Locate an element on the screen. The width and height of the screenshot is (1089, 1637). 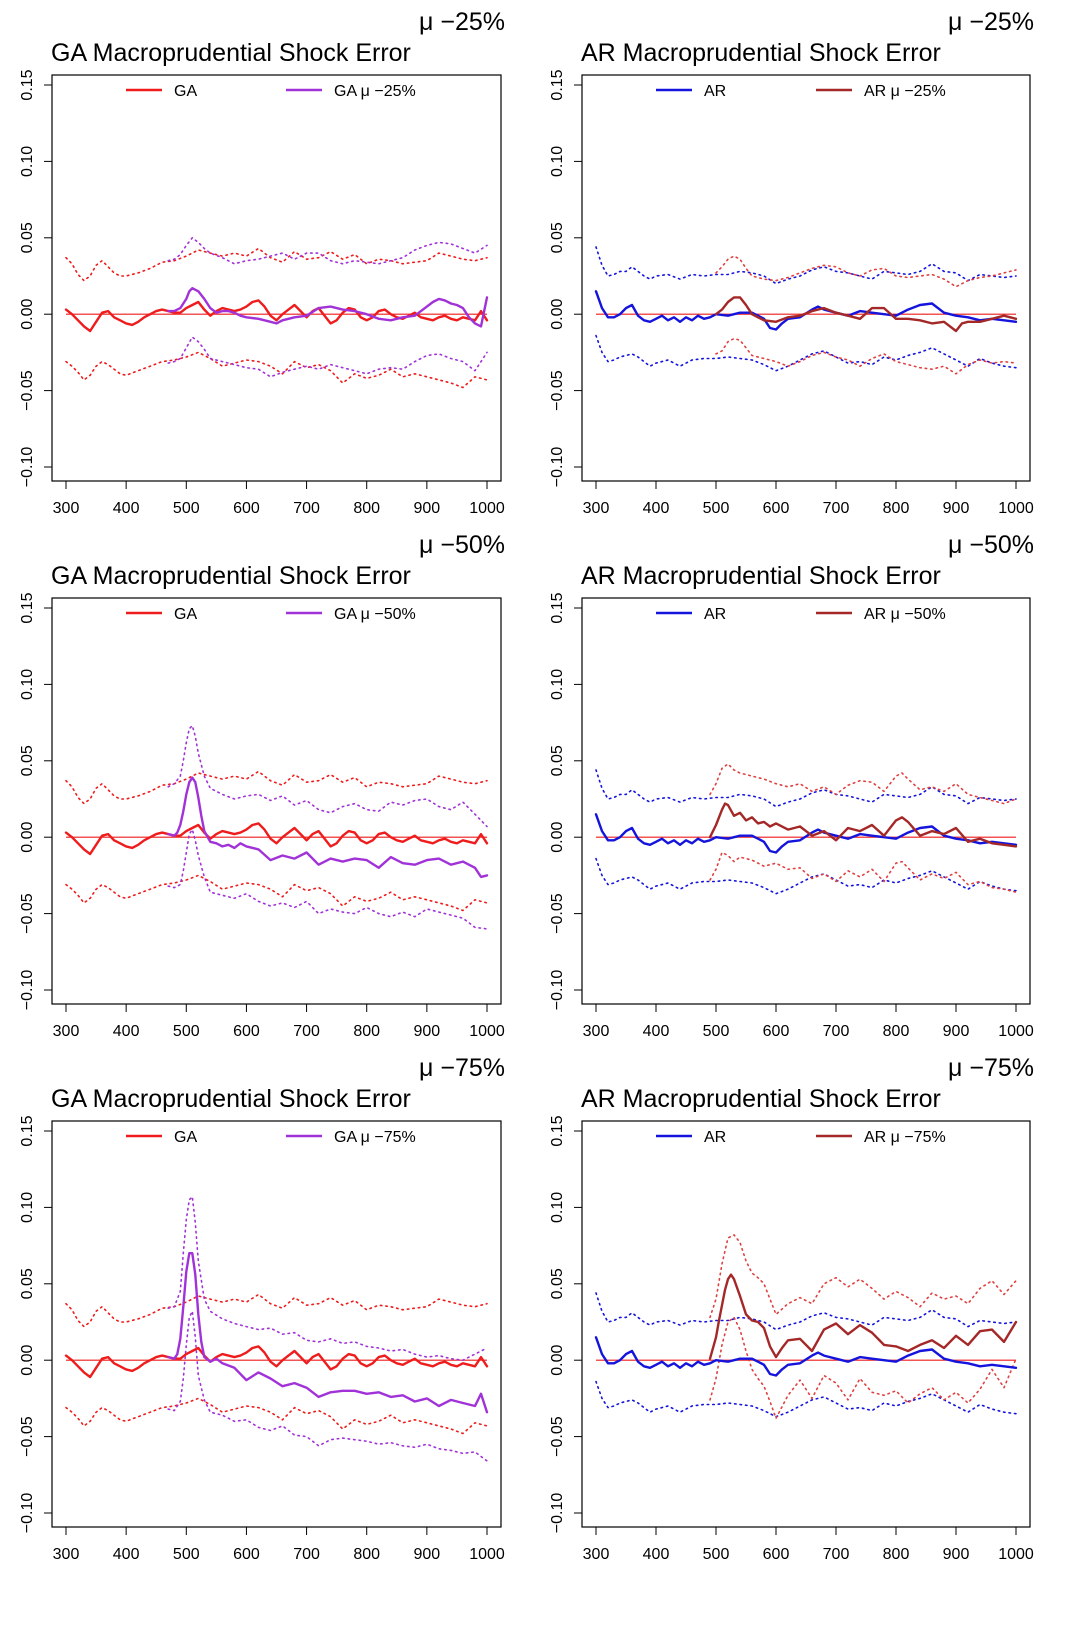
series-line-ar-mu-minus50pct is located at coordinates (863, 825).